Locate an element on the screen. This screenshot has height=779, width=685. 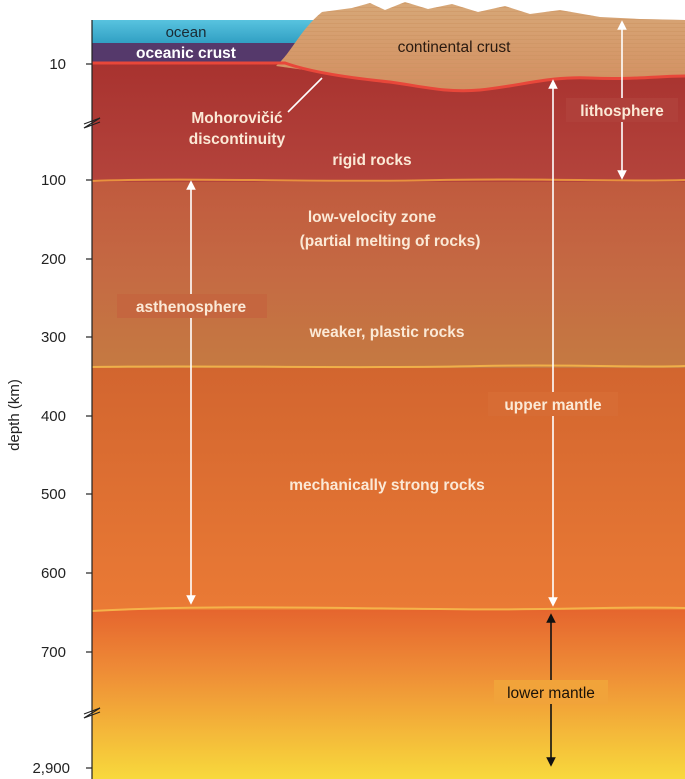
asthenosphere-label: asthenosphere is located at coordinates (191, 307).